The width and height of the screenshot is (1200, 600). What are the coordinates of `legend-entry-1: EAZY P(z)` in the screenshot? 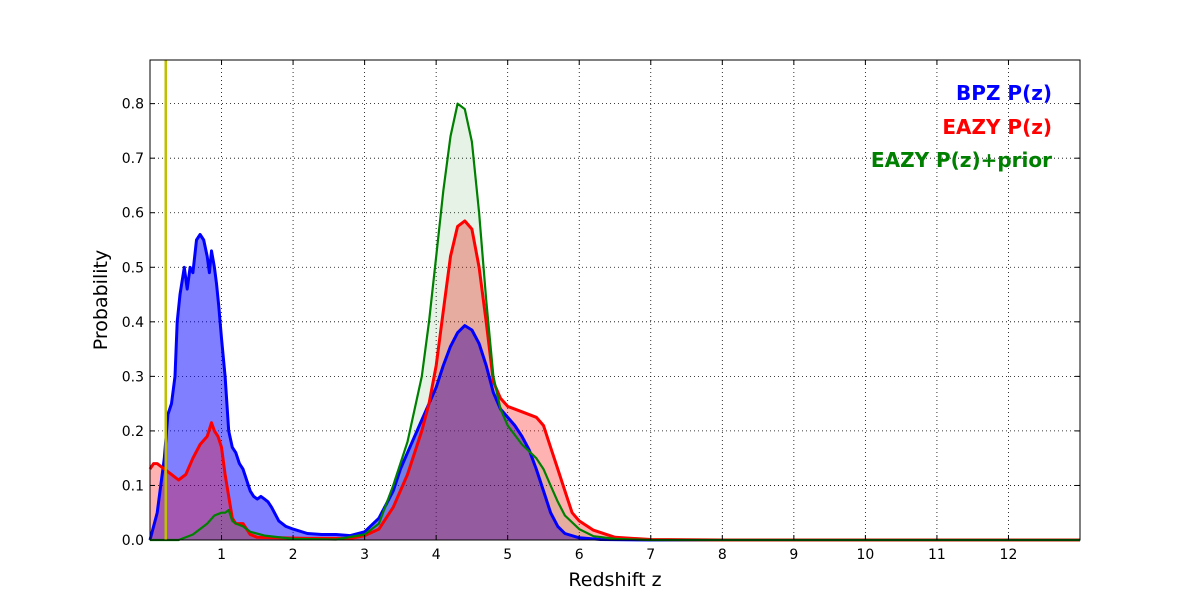 It's located at (997, 127).